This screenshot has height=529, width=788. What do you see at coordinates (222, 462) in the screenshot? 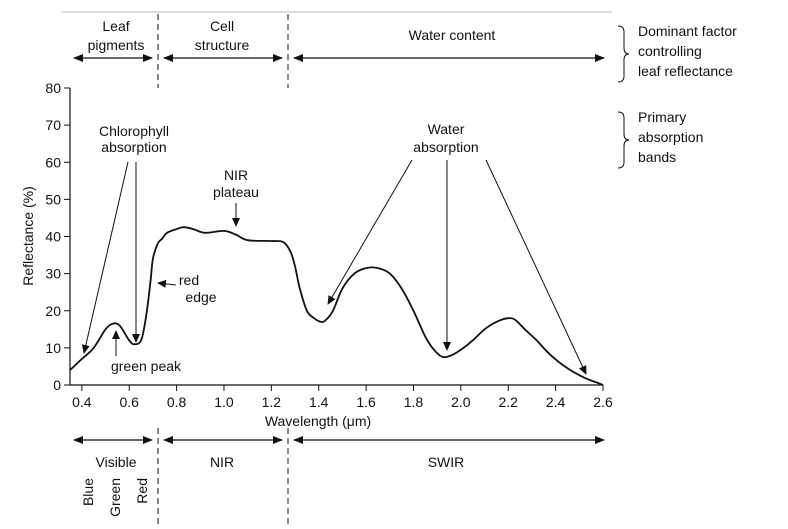
I see `nir-label: NIR` at bounding box center [222, 462].